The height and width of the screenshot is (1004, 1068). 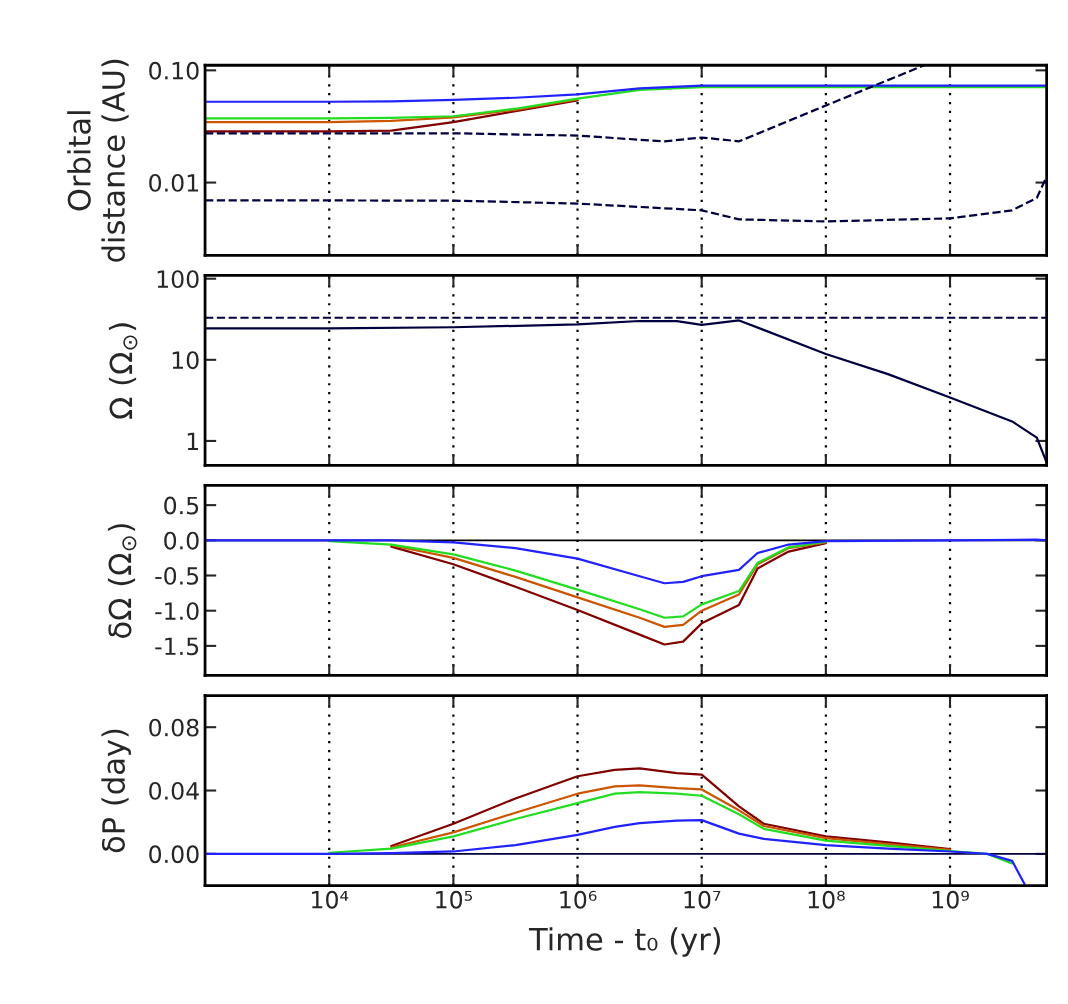 What do you see at coordinates (624, 942) in the screenshot?
I see `x-axis-title: Time - t₀ (yr)` at bounding box center [624, 942].